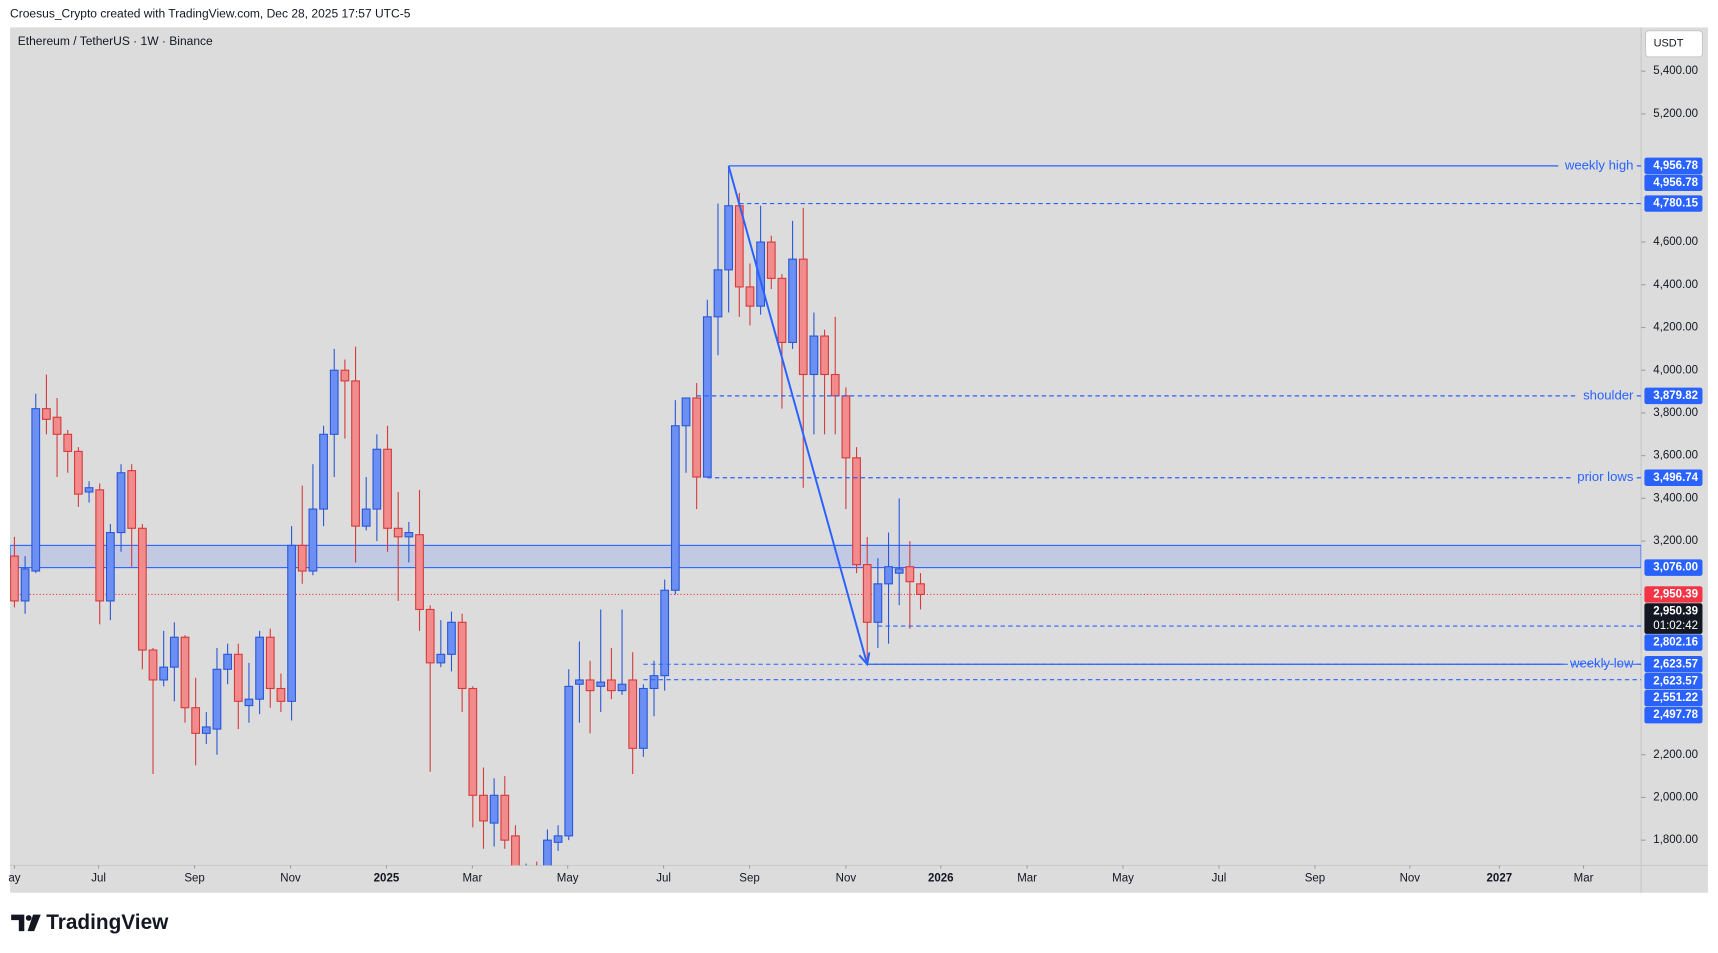 The image size is (1718, 953). What do you see at coordinates (1675, 370) in the screenshot?
I see `y-tick-label: 4,000.00` at bounding box center [1675, 370].